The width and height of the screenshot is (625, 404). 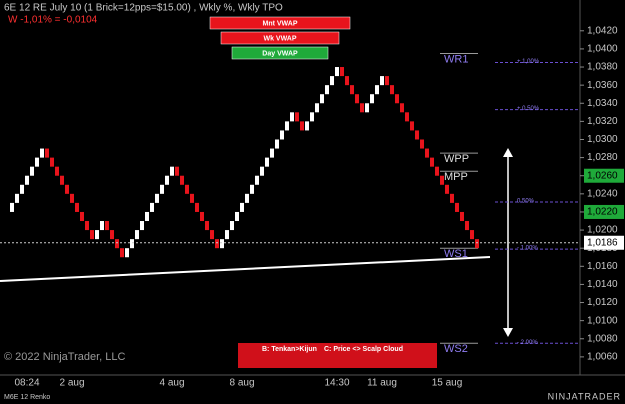 I want to click on x-tick-label: 11 aug, so click(x=382, y=383).